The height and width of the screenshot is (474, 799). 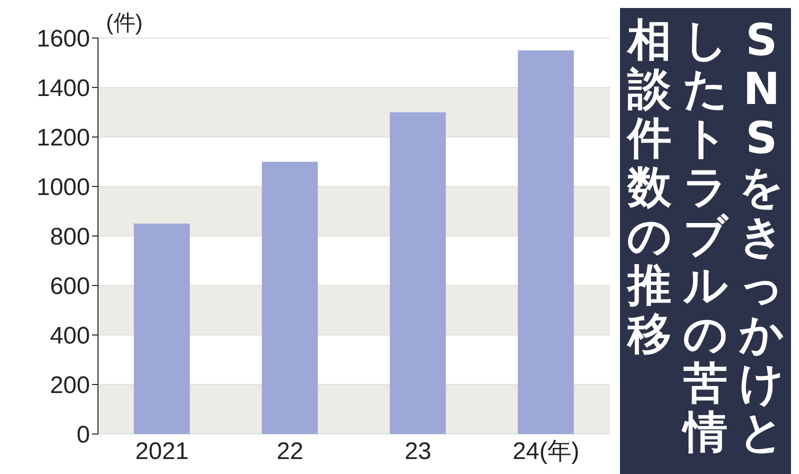 What do you see at coordinates (546, 452) in the screenshot?
I see `x-tick-label: 24(年)` at bounding box center [546, 452].